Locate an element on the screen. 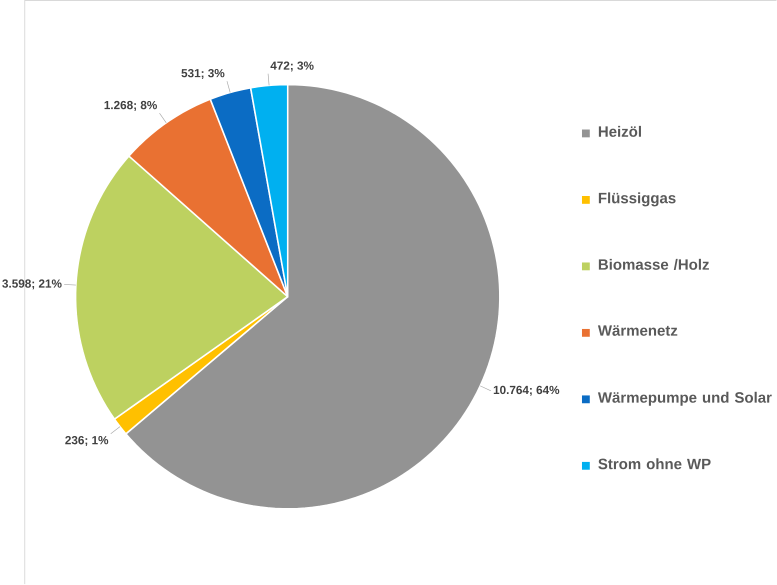  data-label: 472; 3% is located at coordinates (292, 67).